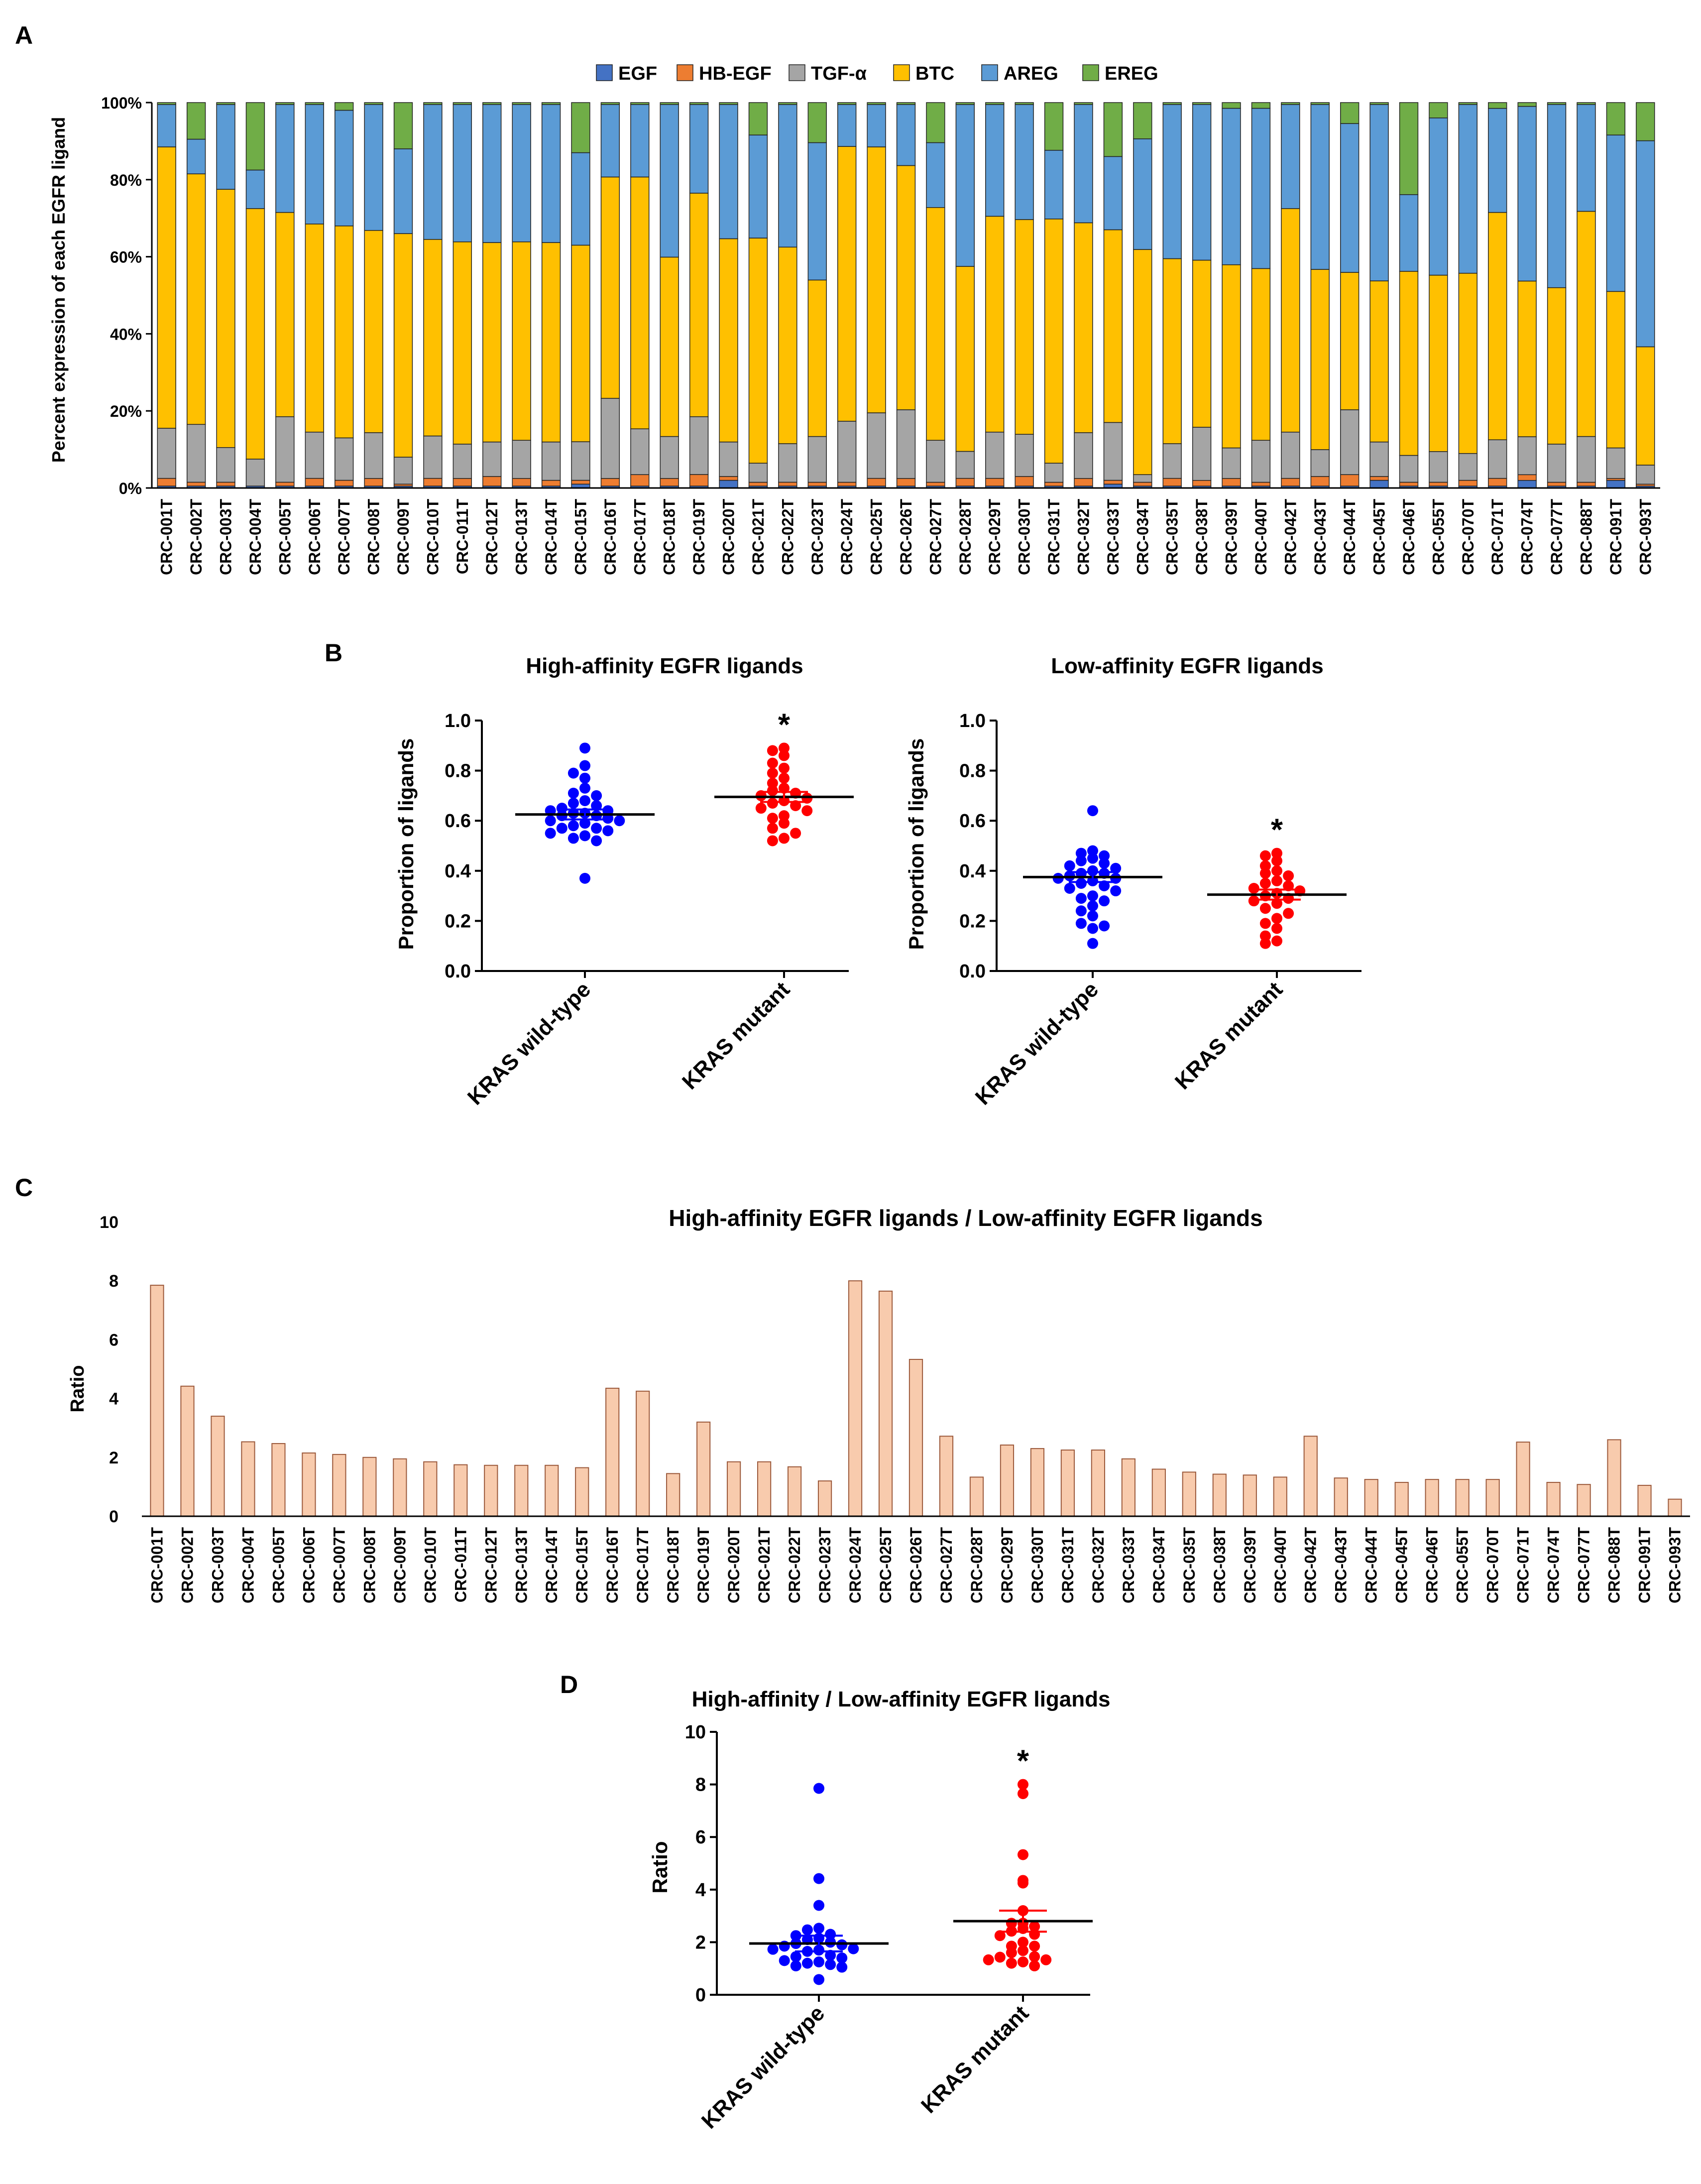  I want to click on x-tick-label: CRC-004T, so click(248, 1565).